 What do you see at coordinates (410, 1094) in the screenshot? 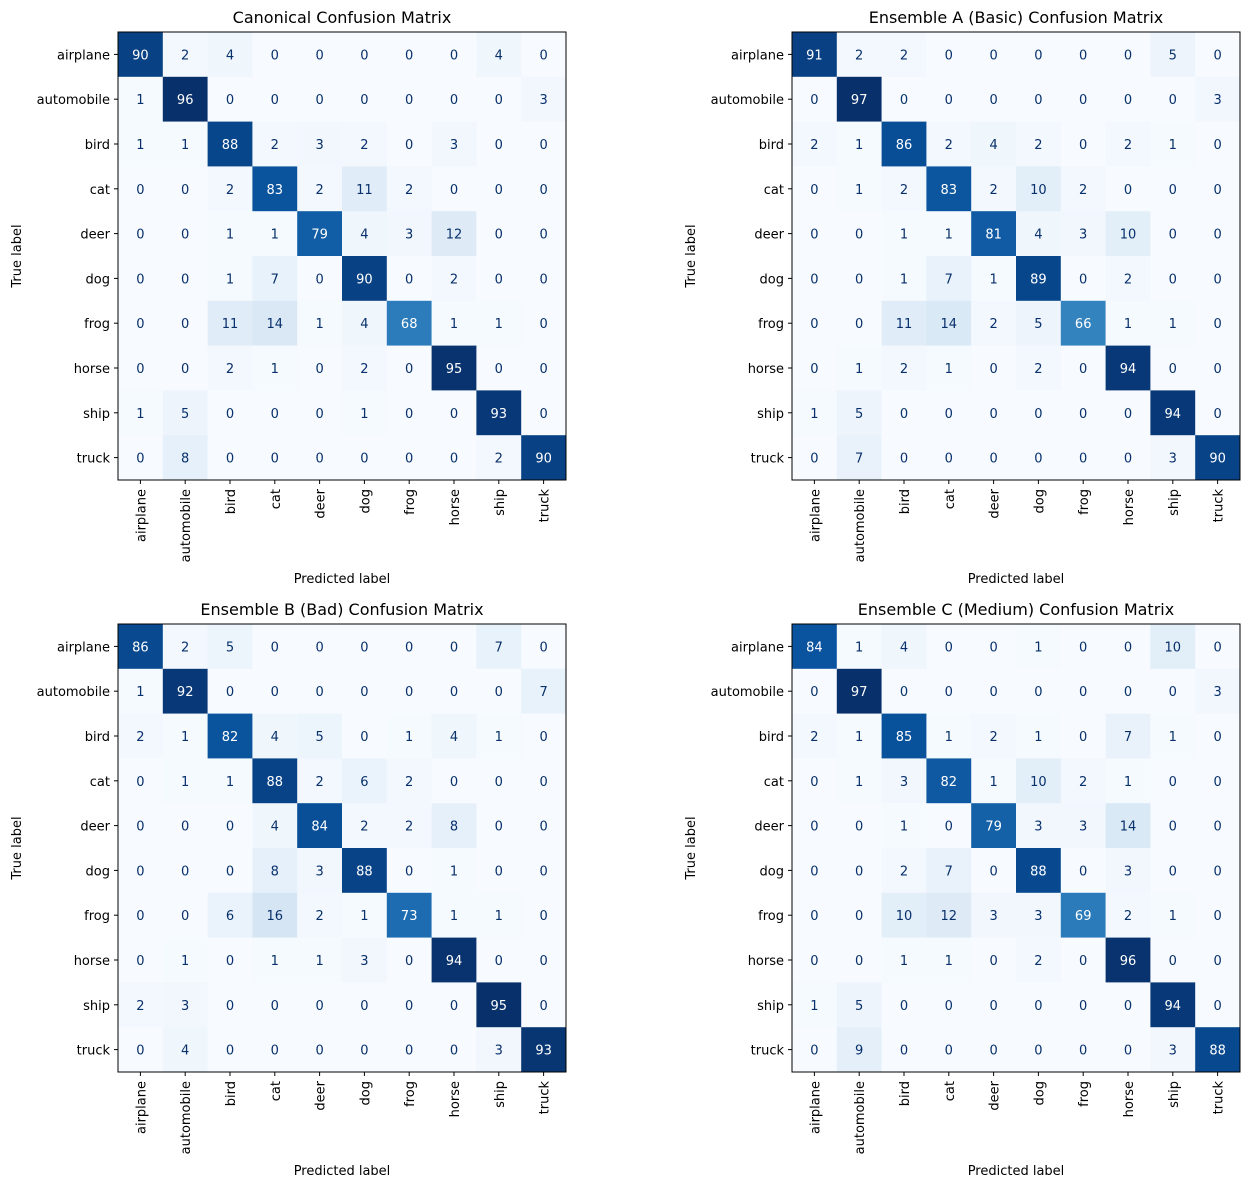
I see `x-tick-label: frog` at bounding box center [410, 1094].